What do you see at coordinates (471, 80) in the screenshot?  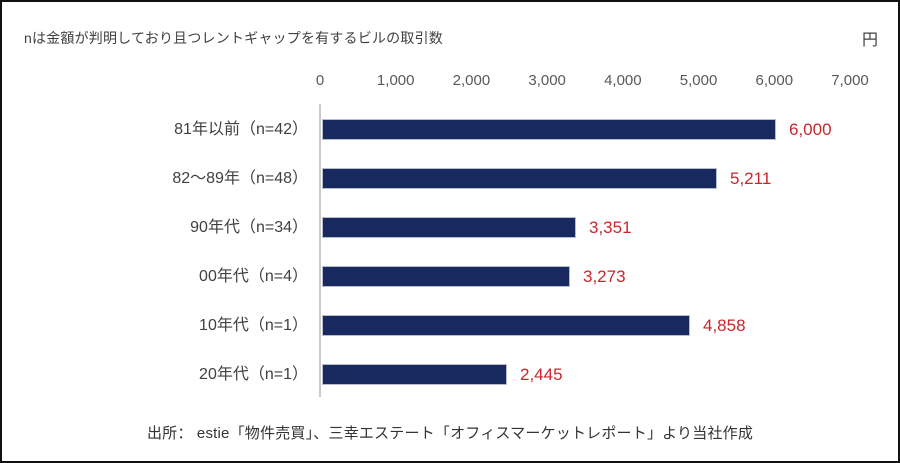 I see `x-axis-tick-label: 2,000` at bounding box center [471, 80].